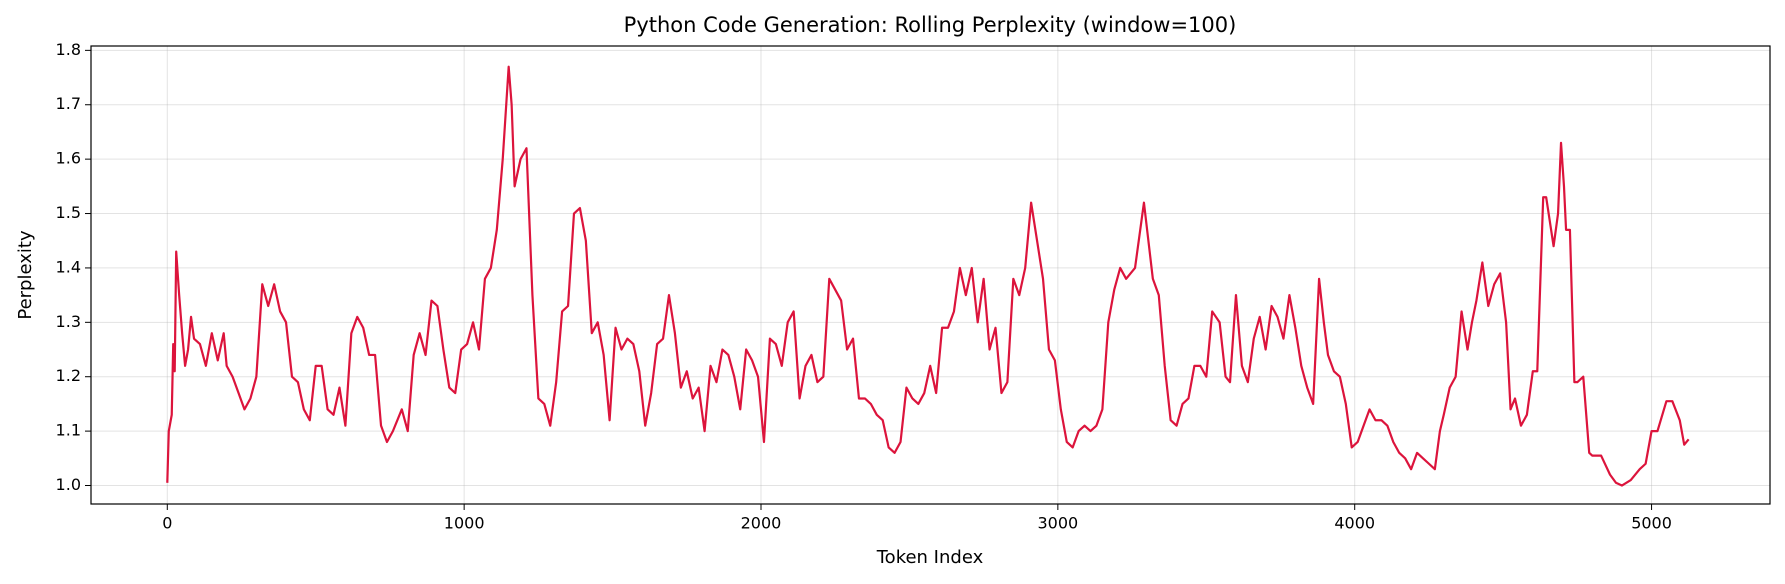  I want to click on x-tick-label: 1000, so click(464, 523).